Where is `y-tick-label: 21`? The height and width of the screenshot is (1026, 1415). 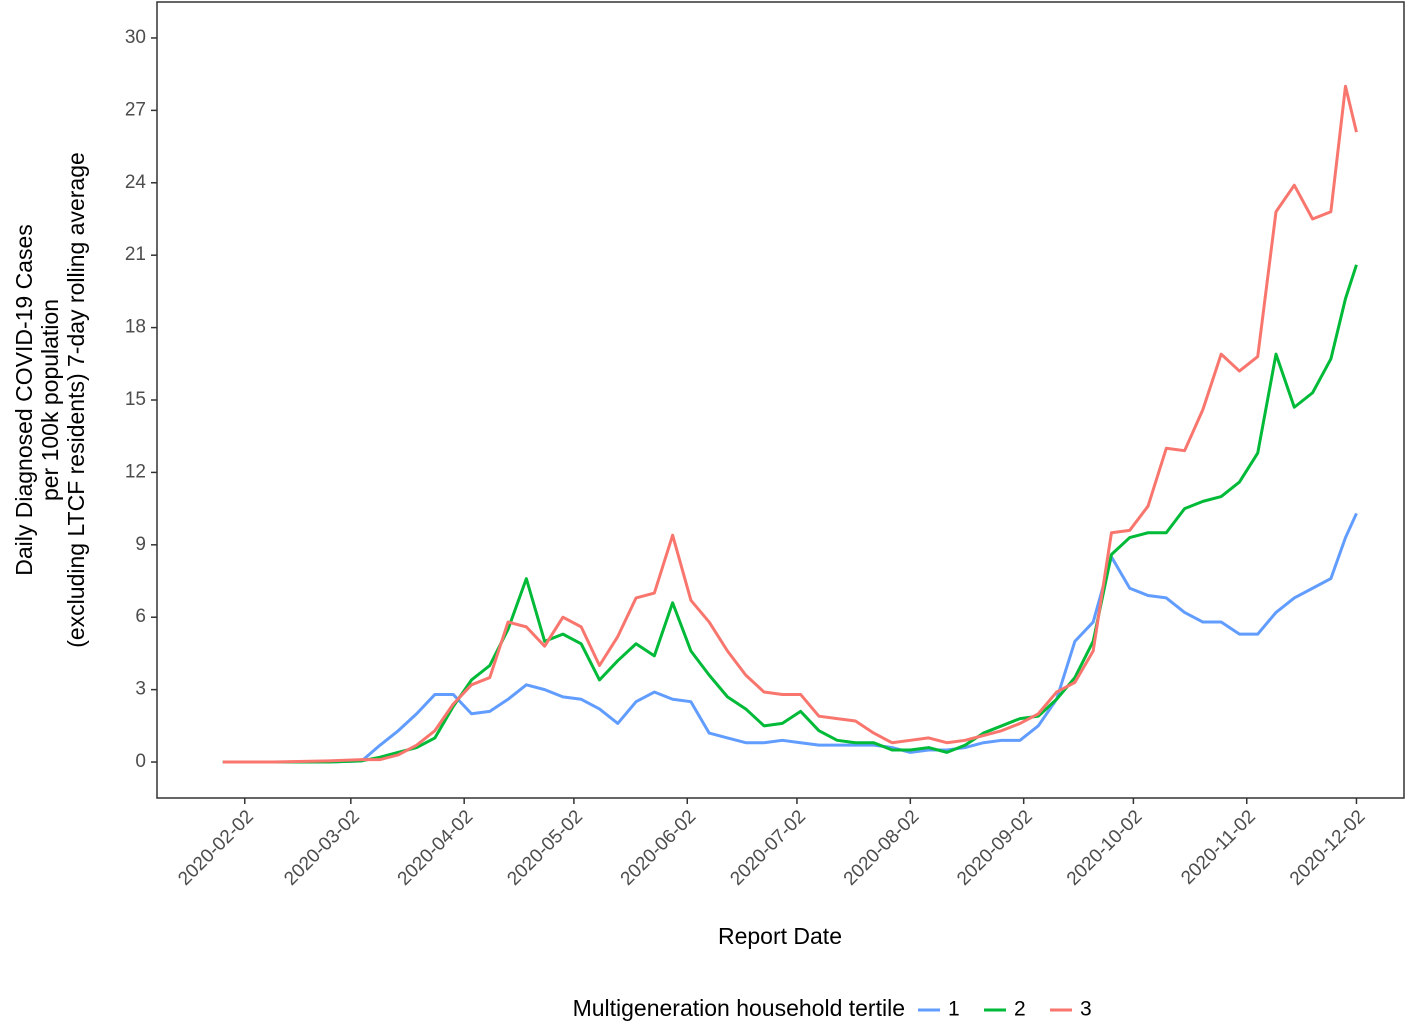
y-tick-label: 21 is located at coordinates (135, 254).